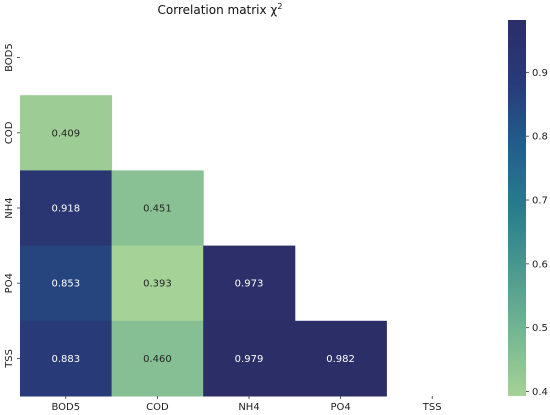 This screenshot has height=415, width=550. Describe the element at coordinates (279, 6) in the screenshot. I see `chart-title-superscript: 2` at that location.